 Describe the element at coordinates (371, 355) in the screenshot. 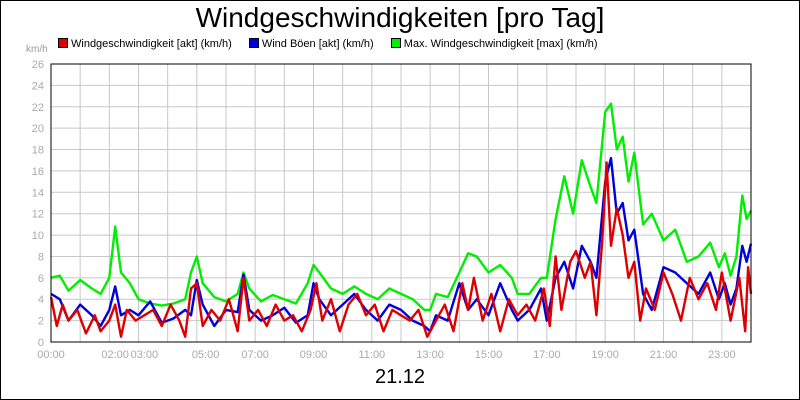

I see `x-tick-label: 11:00` at that location.